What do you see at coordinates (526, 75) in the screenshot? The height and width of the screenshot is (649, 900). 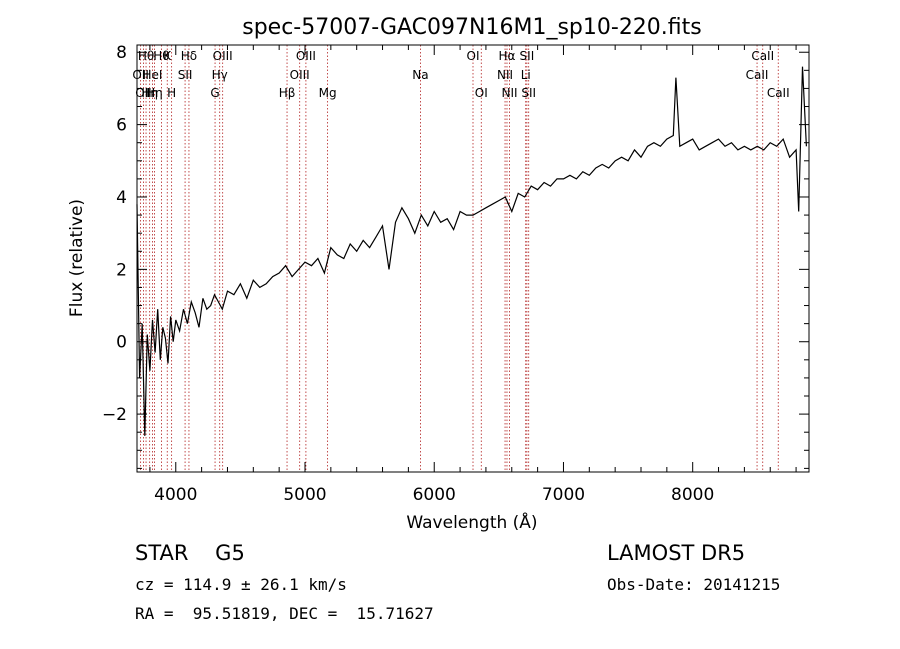 I see `line-label-li: Li` at bounding box center [526, 75].